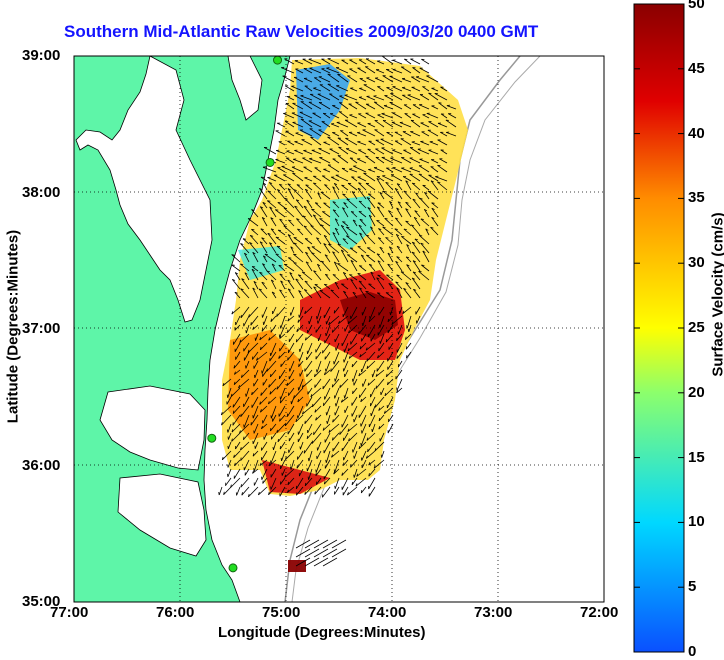 This screenshot has width=724, height=660. What do you see at coordinates (696, 521) in the screenshot?
I see `colorbar-tick-label: 10` at bounding box center [696, 521].